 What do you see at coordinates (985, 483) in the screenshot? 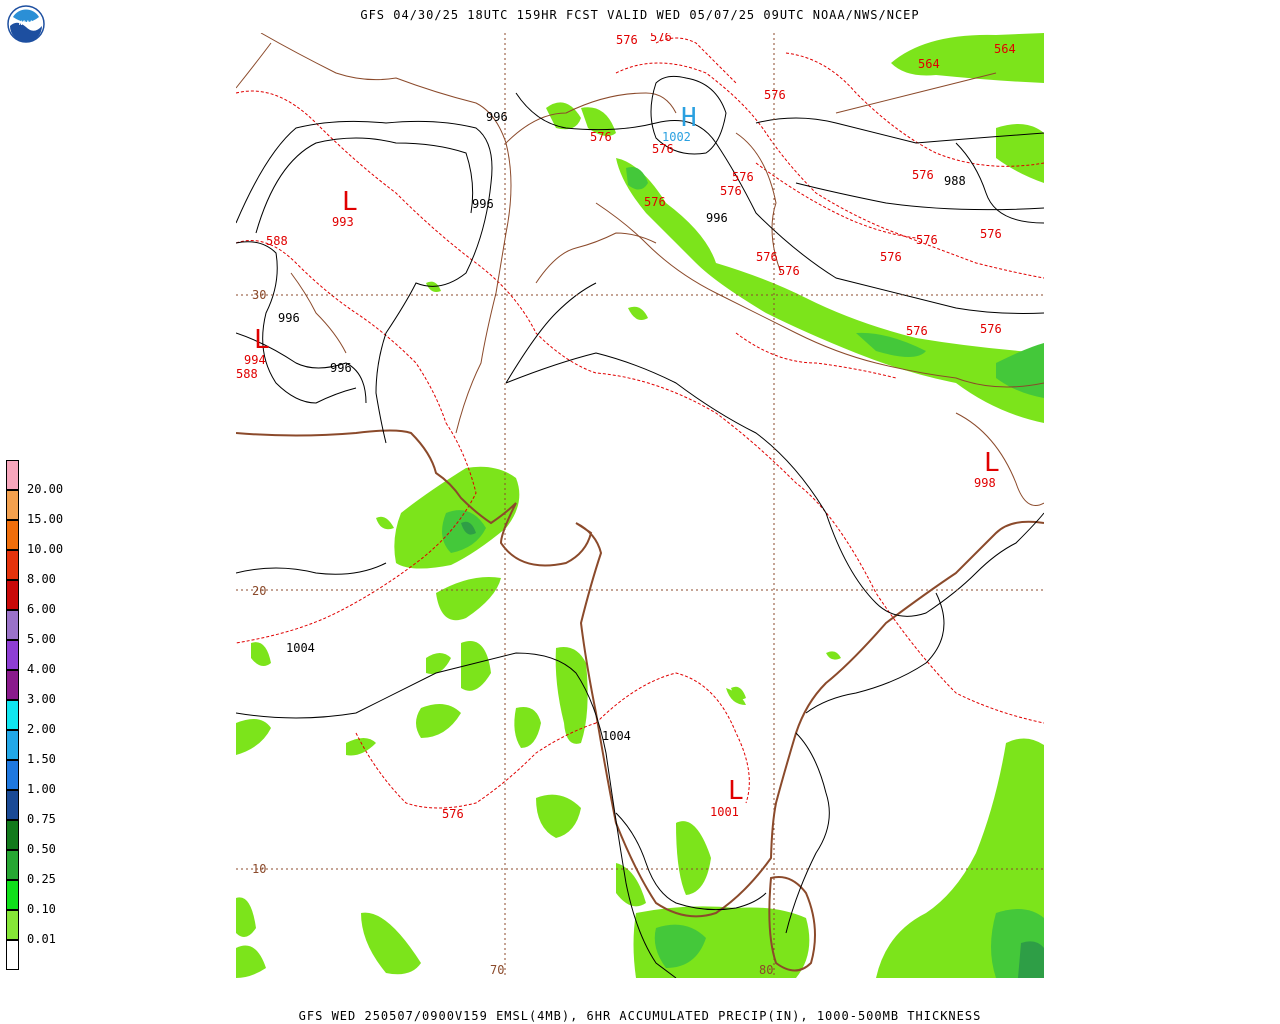
I see `low-value: 998` at bounding box center [985, 483].